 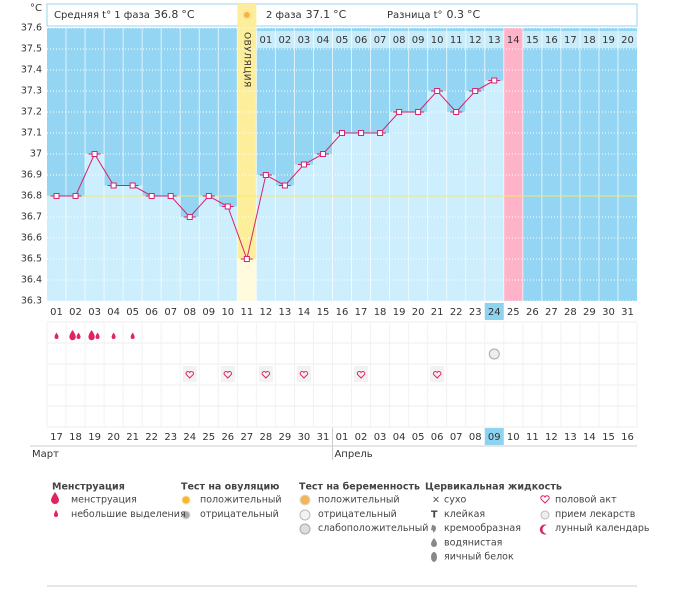 What do you see at coordinates (399, 312) in the screenshot?
I see `x-tick-label: 19` at bounding box center [399, 312].